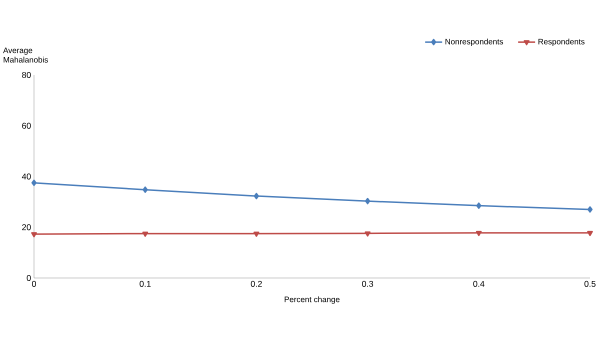 The width and height of the screenshot is (605, 340). Describe the element at coordinates (368, 283) in the screenshot. I see `x-tick-label: 0.3` at that location.